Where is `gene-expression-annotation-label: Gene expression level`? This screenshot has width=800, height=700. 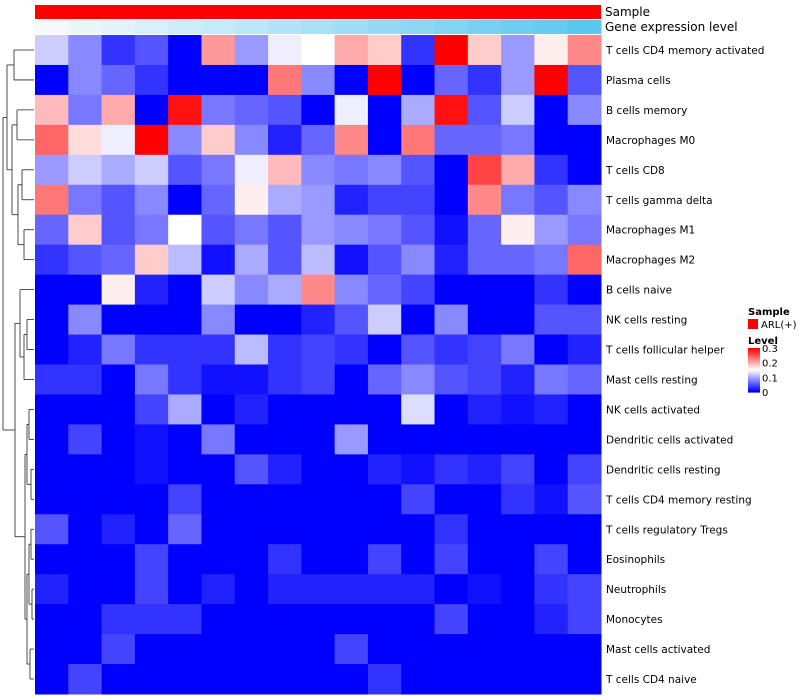 gene-expression-annotation-label: Gene expression level is located at coordinates (671, 27).